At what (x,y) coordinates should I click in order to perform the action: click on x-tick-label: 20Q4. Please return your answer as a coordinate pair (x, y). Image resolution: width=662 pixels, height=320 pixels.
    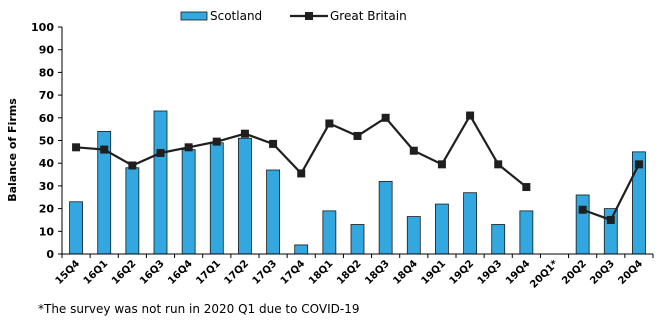
    Looking at the image, I should click on (631, 272).